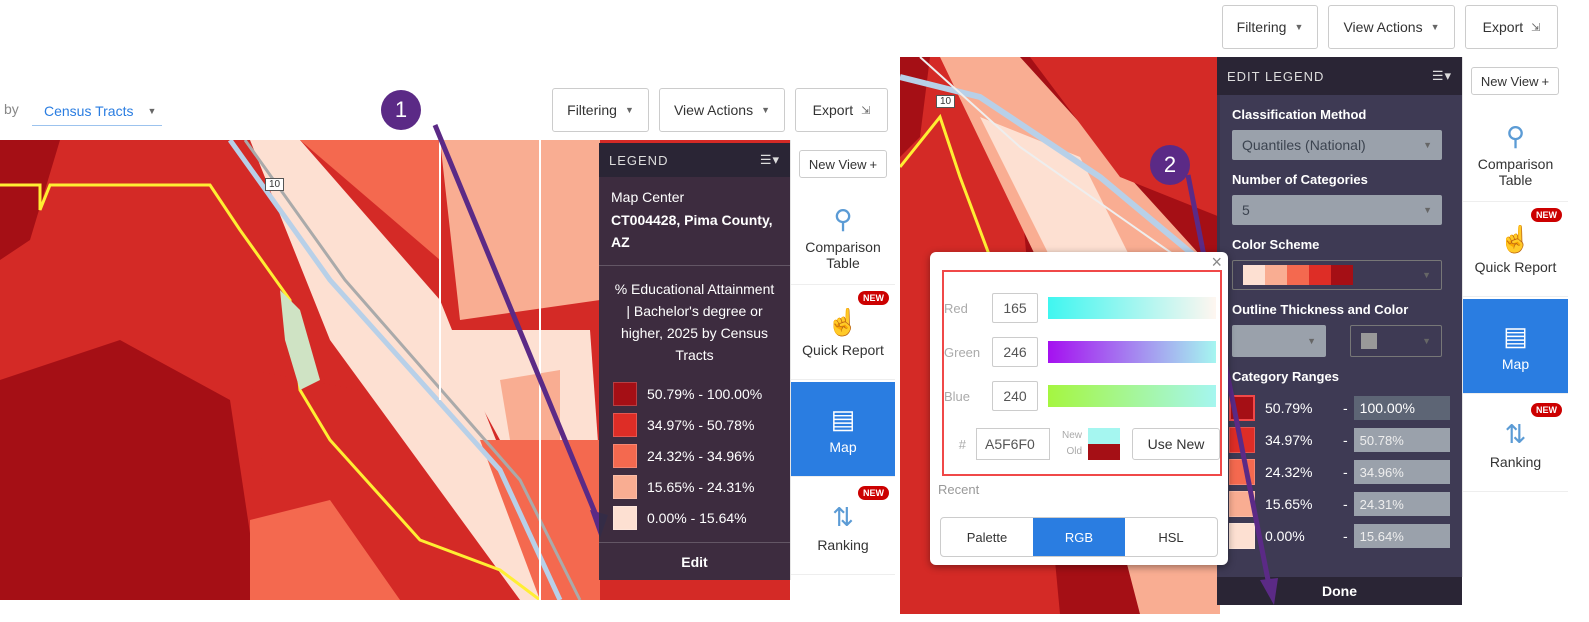 The width and height of the screenshot is (1589, 622). What do you see at coordinates (987, 537) in the screenshot?
I see `tab-palette: Palette` at bounding box center [987, 537].